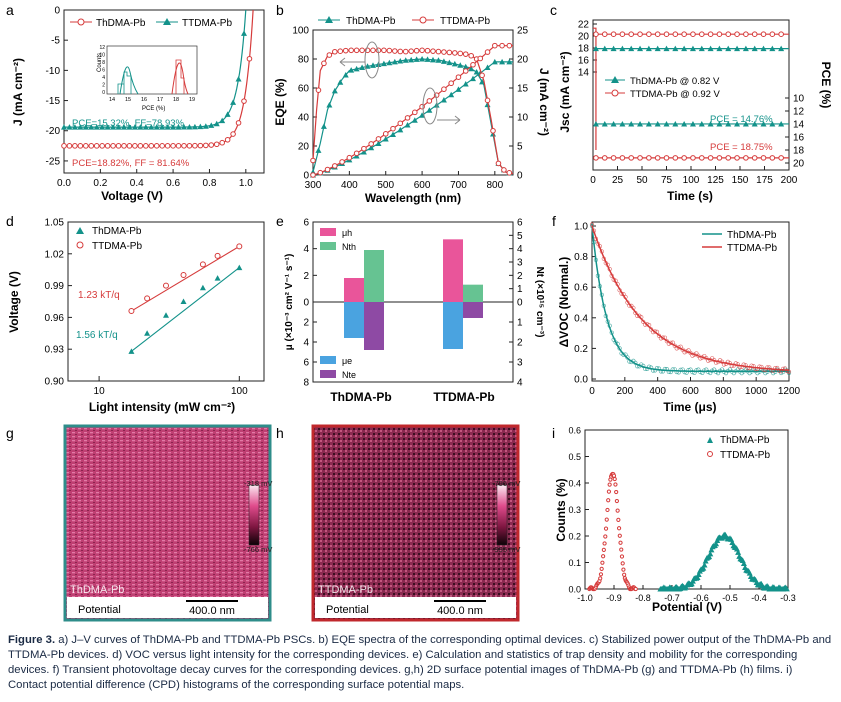 This screenshot has width=841, height=702. I want to click on ylabel-e: μ (×10⁻³ cm² V⁻¹ s⁻¹), so click(289, 302).